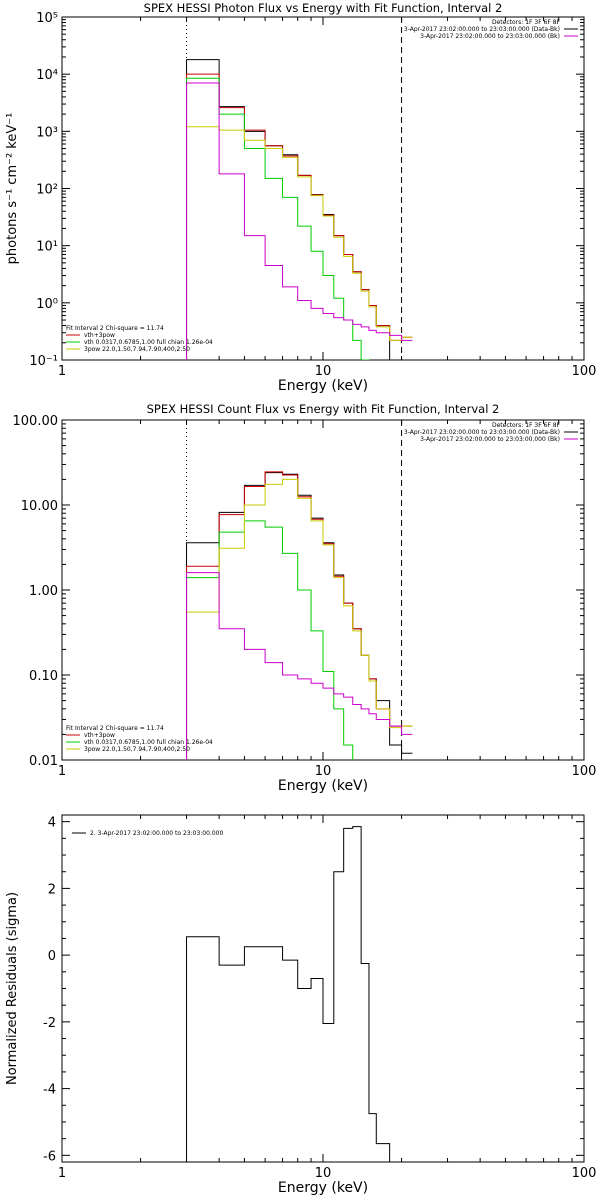  Describe the element at coordinates (47, 75) in the screenshot. I see `y-tick-label: 10⁴` at that location.